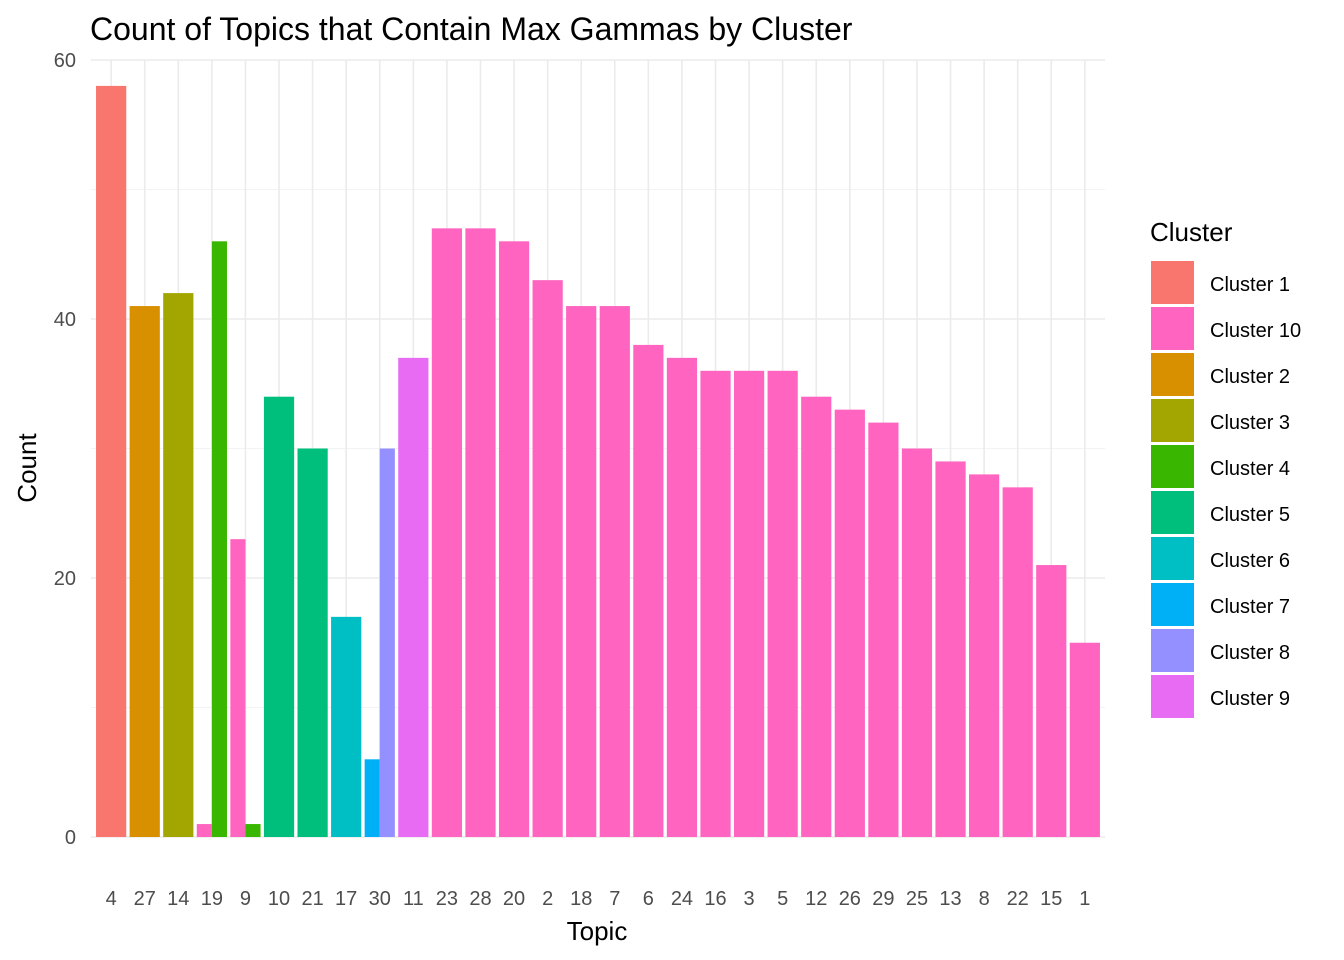 The image size is (1344, 960). Describe the element at coordinates (917, 899) in the screenshot. I see `x-tick-label: 25` at that location.